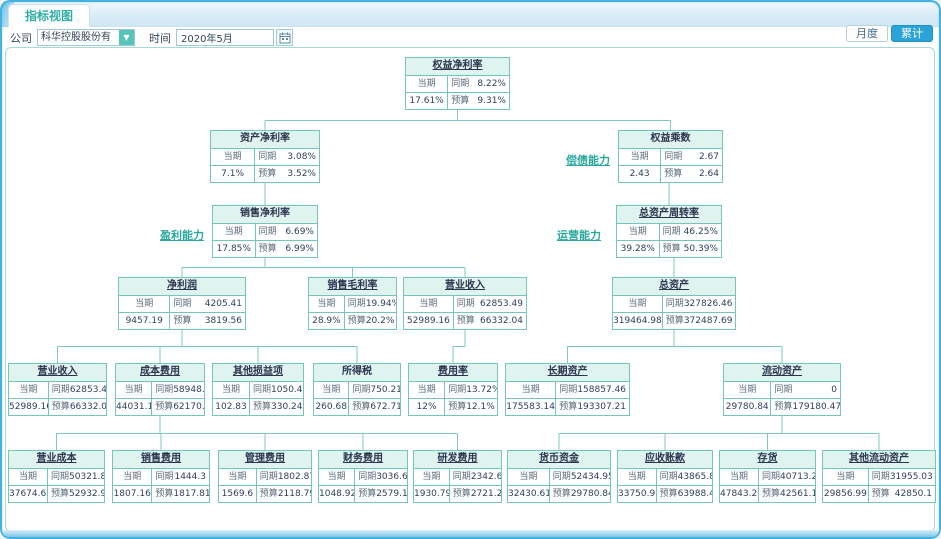  What do you see at coordinates (637, 320) in the screenshot?
I see `current-value: 319464.98` at bounding box center [637, 320].